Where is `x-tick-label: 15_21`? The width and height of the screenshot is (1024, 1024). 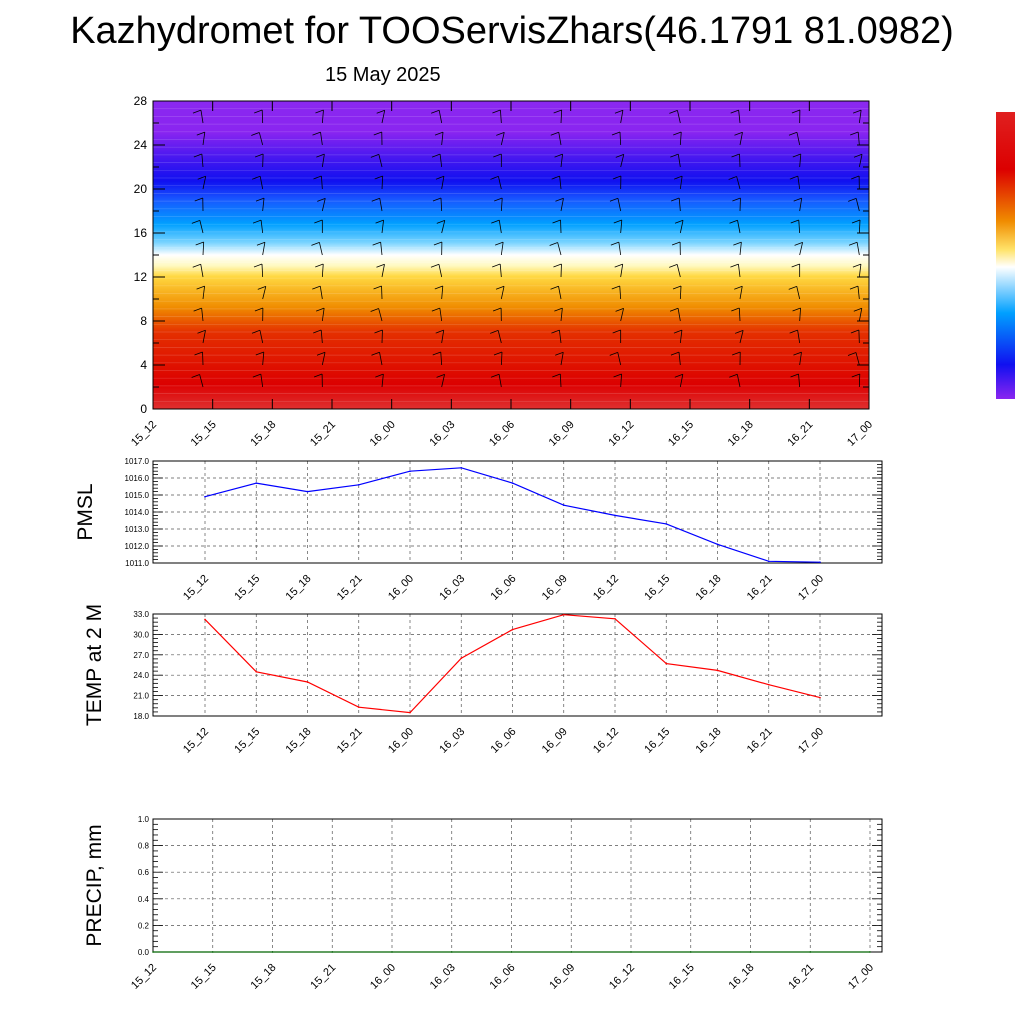
x-tick-label: 15_21 is located at coordinates (350, 741).